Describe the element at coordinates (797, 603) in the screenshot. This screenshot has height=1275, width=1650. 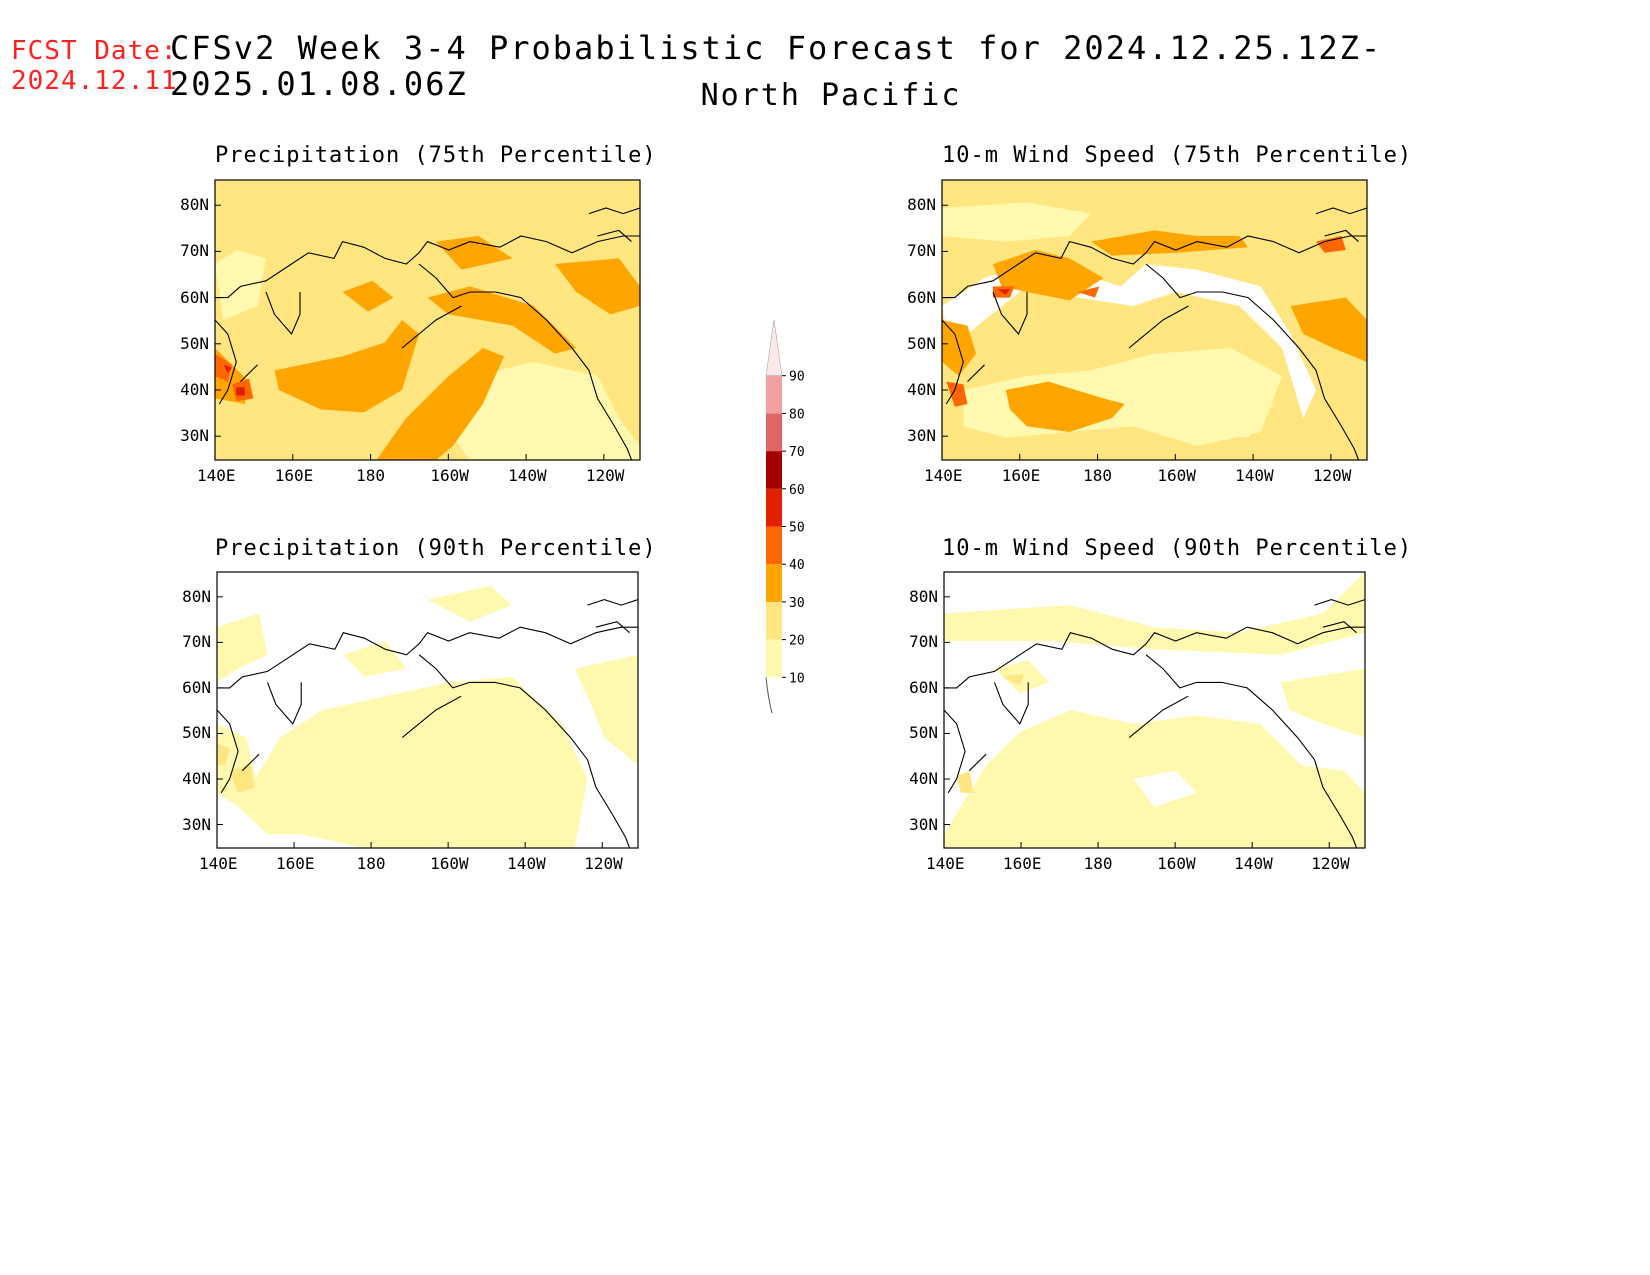
I see `colorbar-label: 30` at that location.